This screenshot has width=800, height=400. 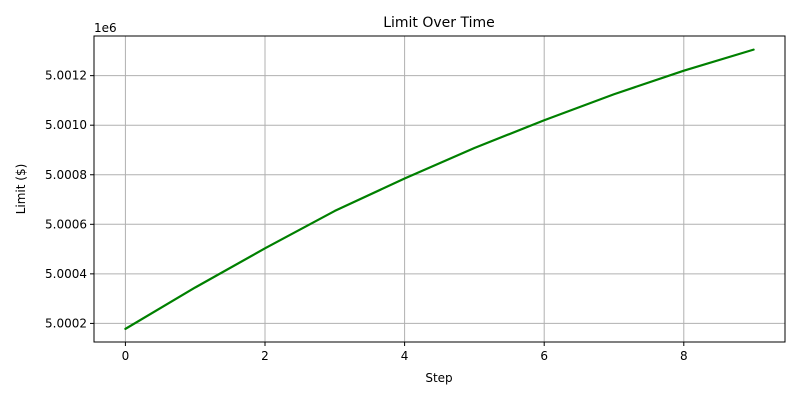 I want to click on y-offset-label: 1e6, so click(x=105, y=28).